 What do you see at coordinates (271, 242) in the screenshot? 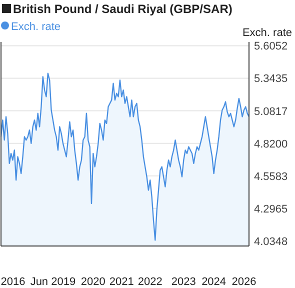
I see `y-tick-label: 4.0348` at bounding box center [271, 242].